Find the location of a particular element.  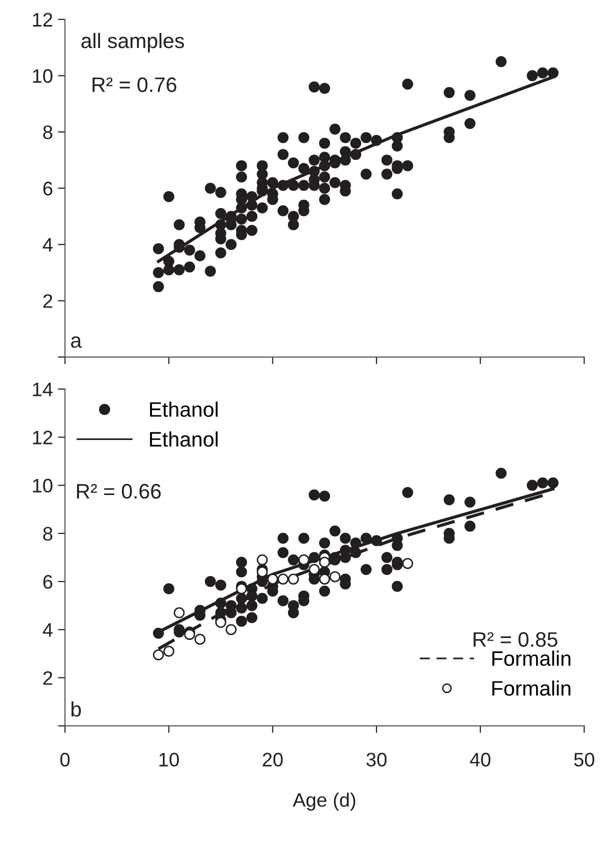

annotation: b is located at coordinates (76, 709).